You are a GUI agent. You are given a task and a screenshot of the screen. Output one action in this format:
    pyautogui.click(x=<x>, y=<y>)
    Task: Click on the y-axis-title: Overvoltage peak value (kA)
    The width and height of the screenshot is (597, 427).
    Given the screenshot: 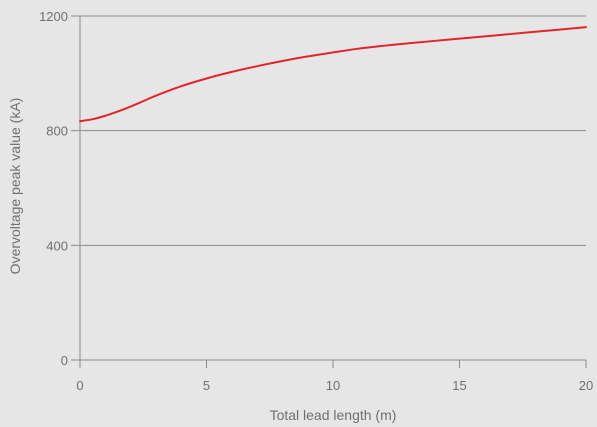 What is the action you would take?
    pyautogui.click(x=15, y=186)
    